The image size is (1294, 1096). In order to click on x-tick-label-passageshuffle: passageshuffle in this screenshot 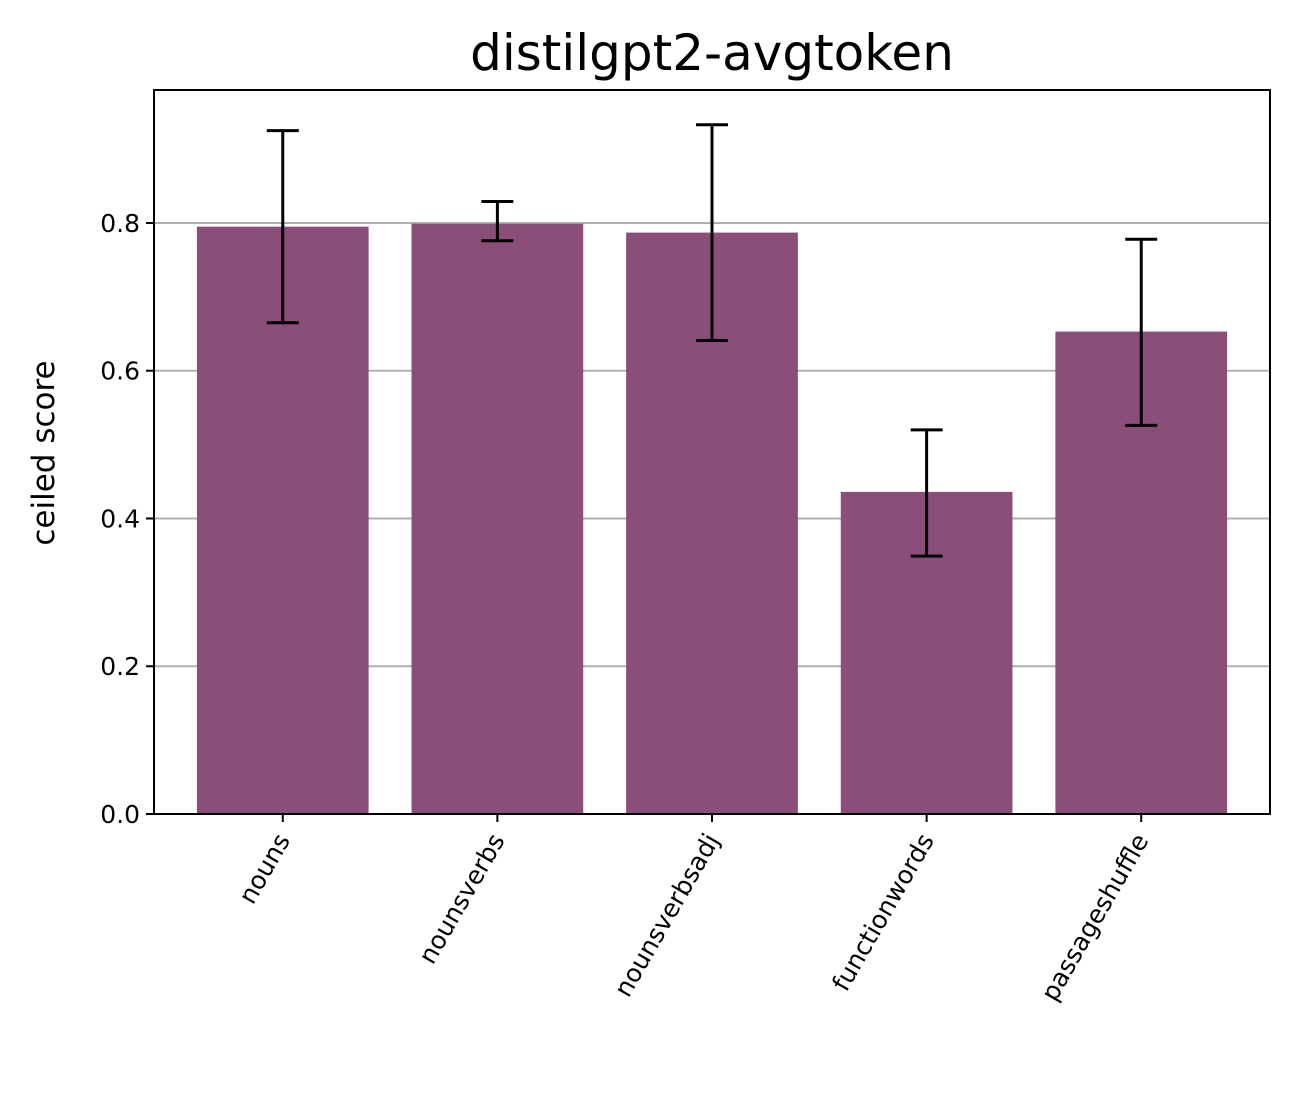, I will do `click(1094, 917)`.